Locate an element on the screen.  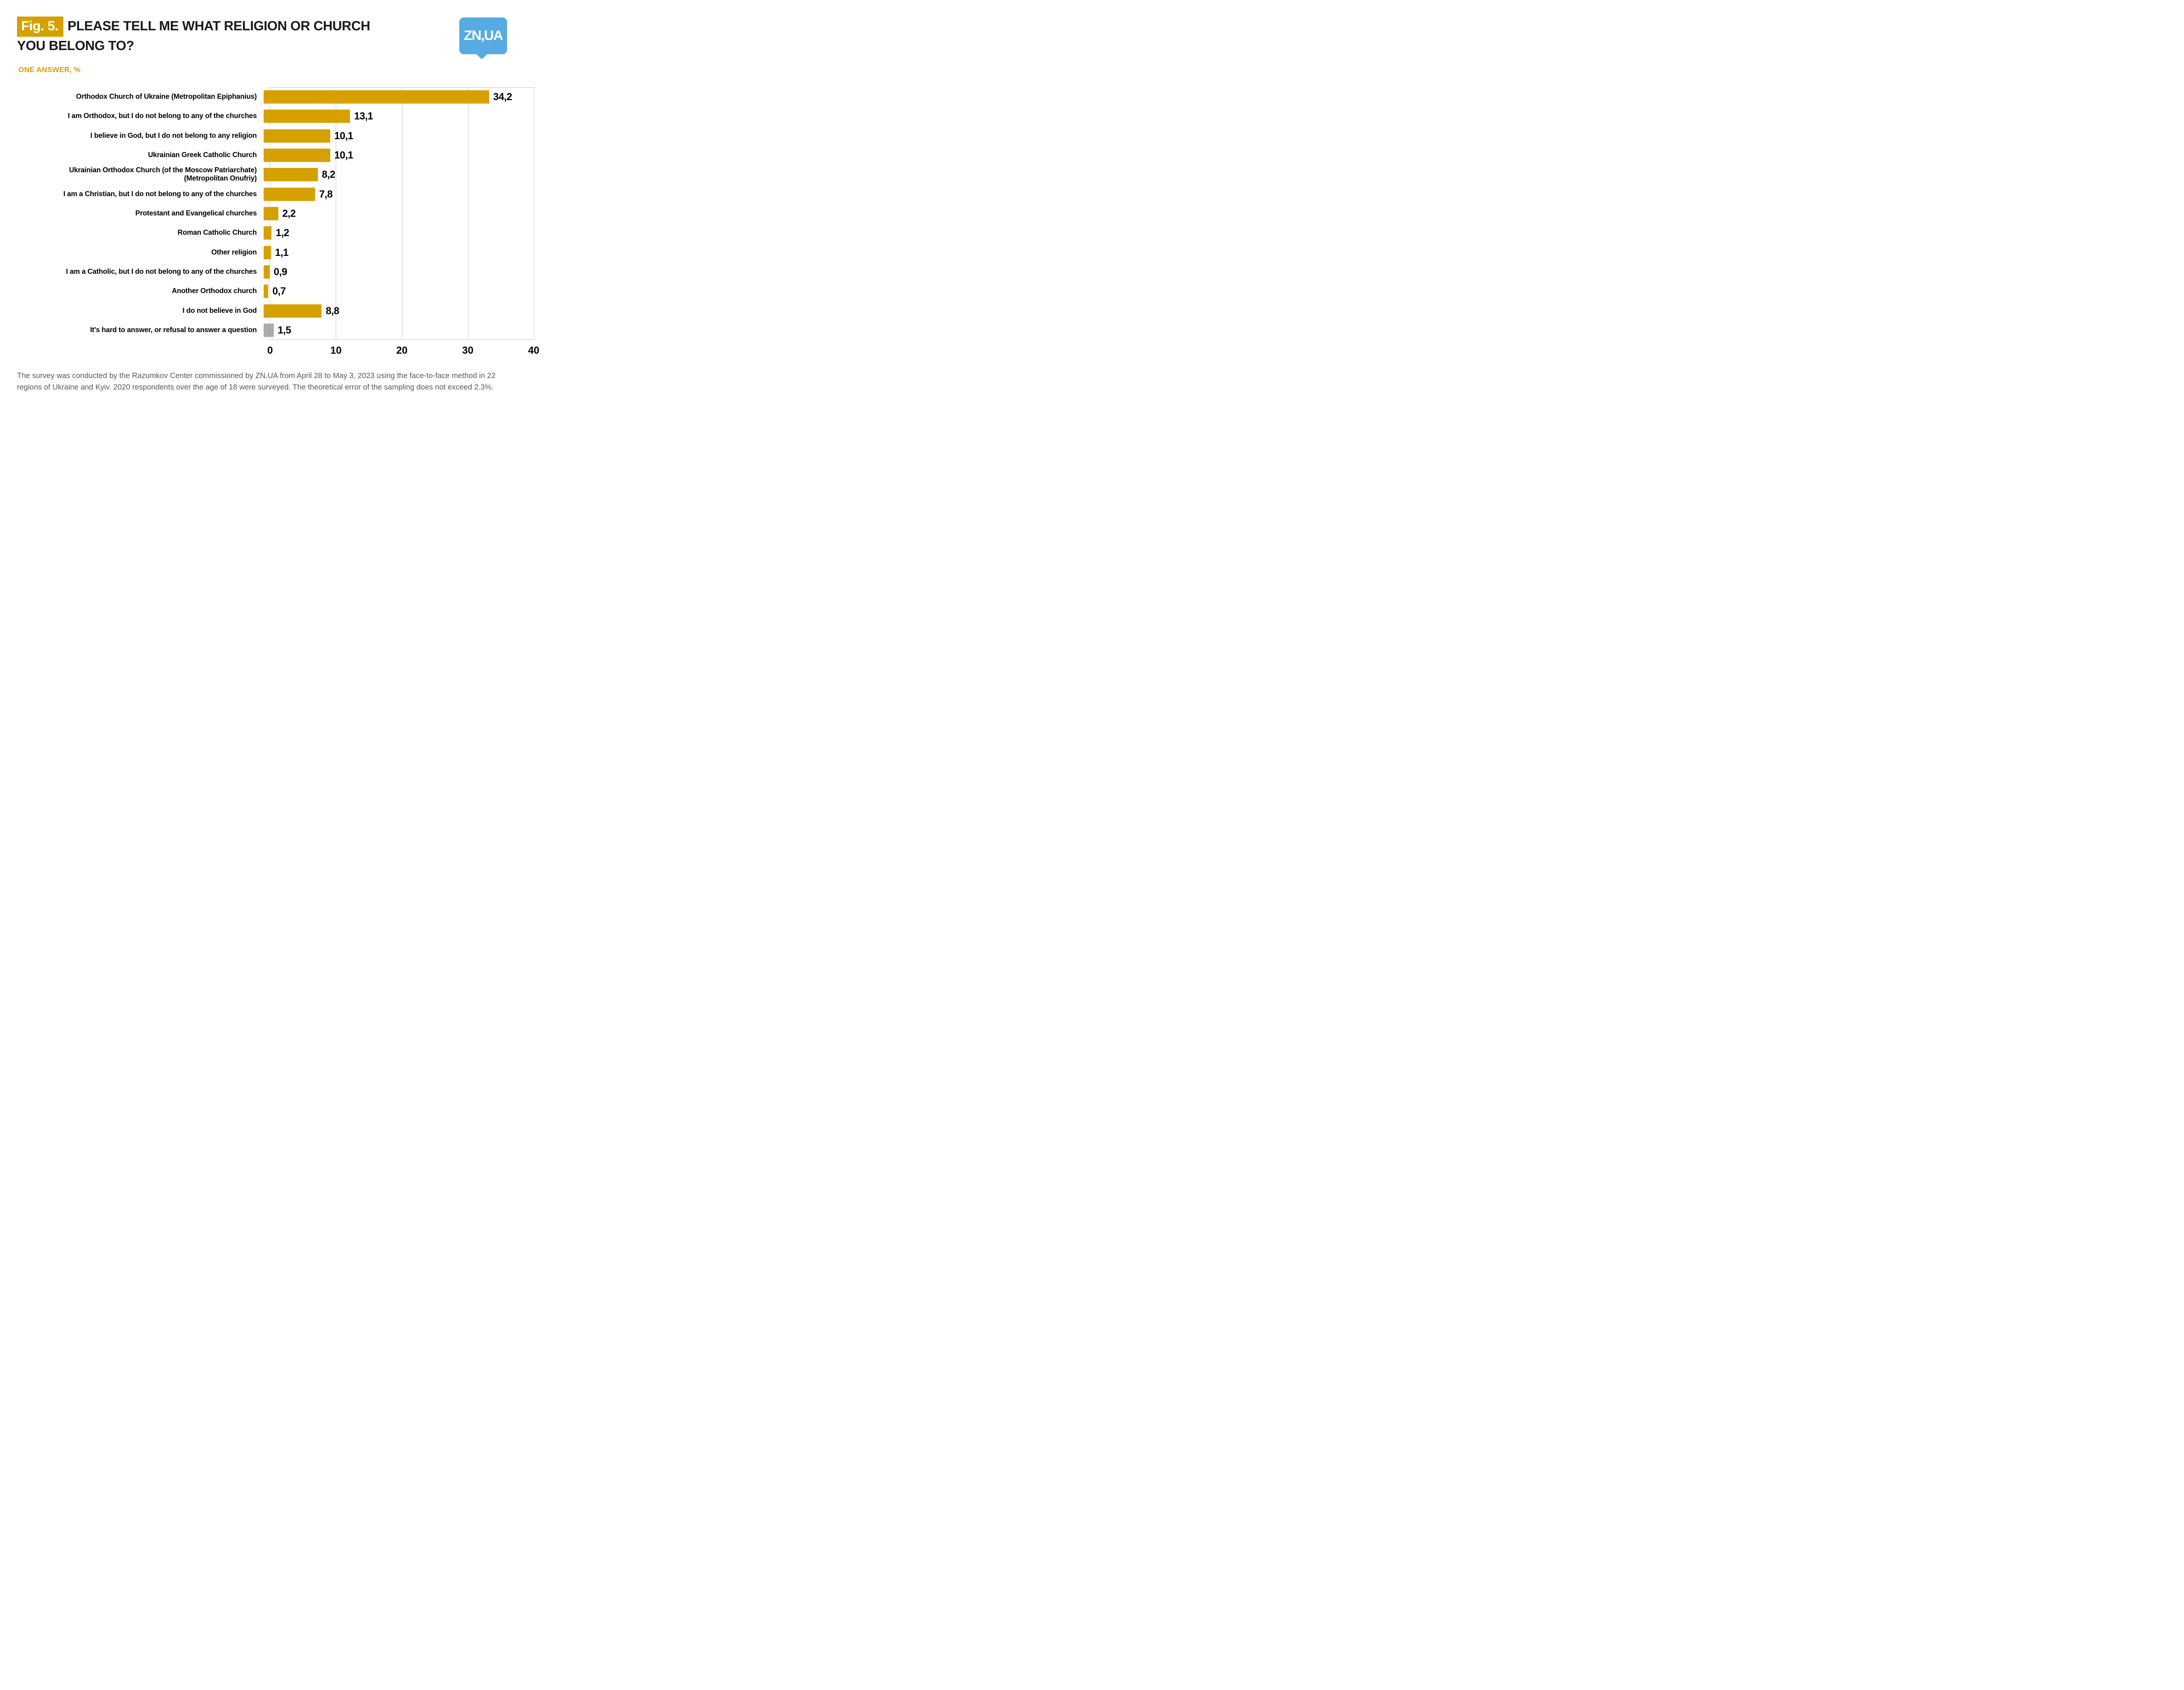
bar-track: 1,2 is located at coordinates (395, 233).